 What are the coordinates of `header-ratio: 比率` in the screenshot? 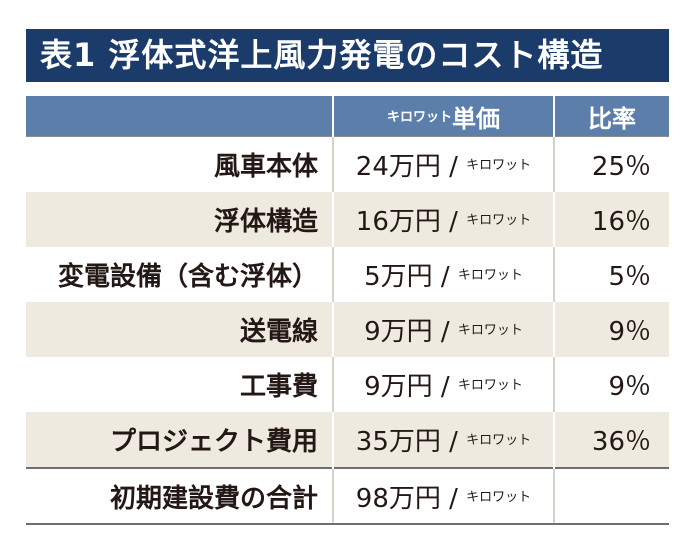 It's located at (611, 116).